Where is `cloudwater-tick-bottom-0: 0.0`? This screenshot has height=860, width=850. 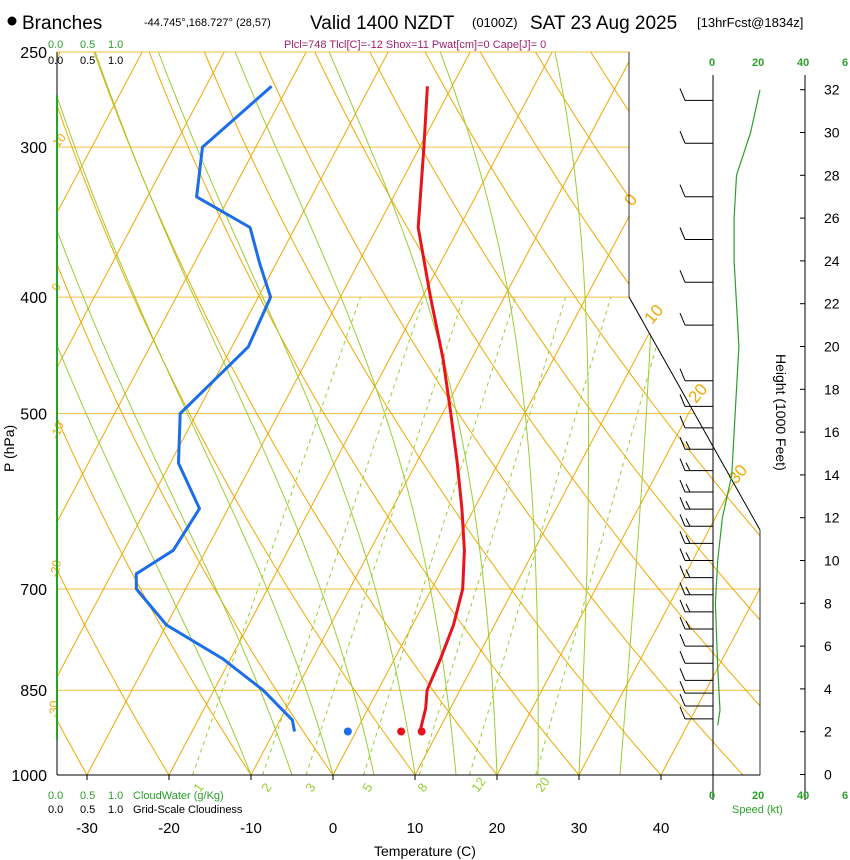
cloudwater-tick-bottom-0: 0.0 is located at coordinates (55, 796).